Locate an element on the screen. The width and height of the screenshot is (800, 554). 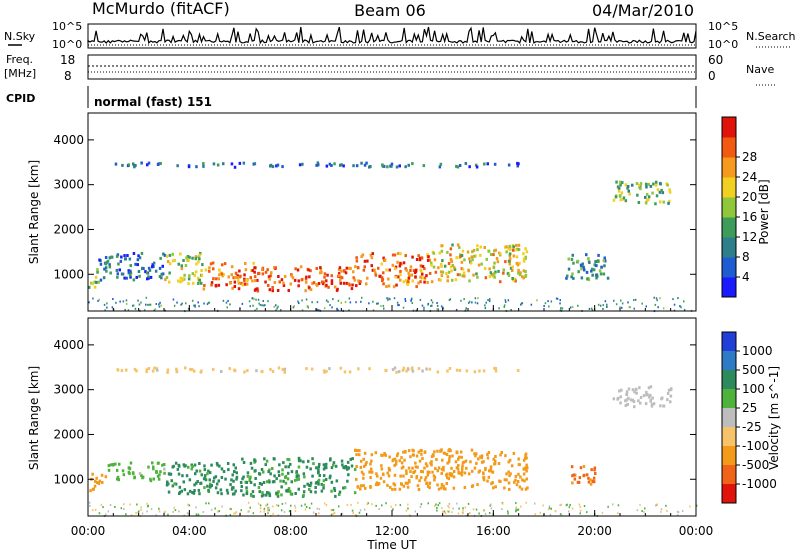
cpid-program: normal (fast) 151 is located at coordinates (153, 102).